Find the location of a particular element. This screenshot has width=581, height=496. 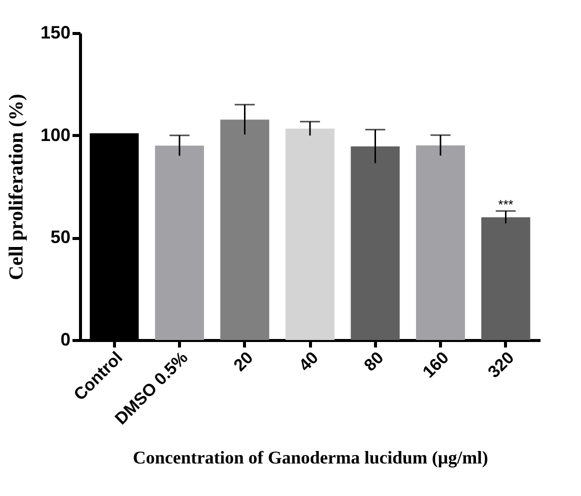

y-tick-label: 150 is located at coordinates (55, 32).